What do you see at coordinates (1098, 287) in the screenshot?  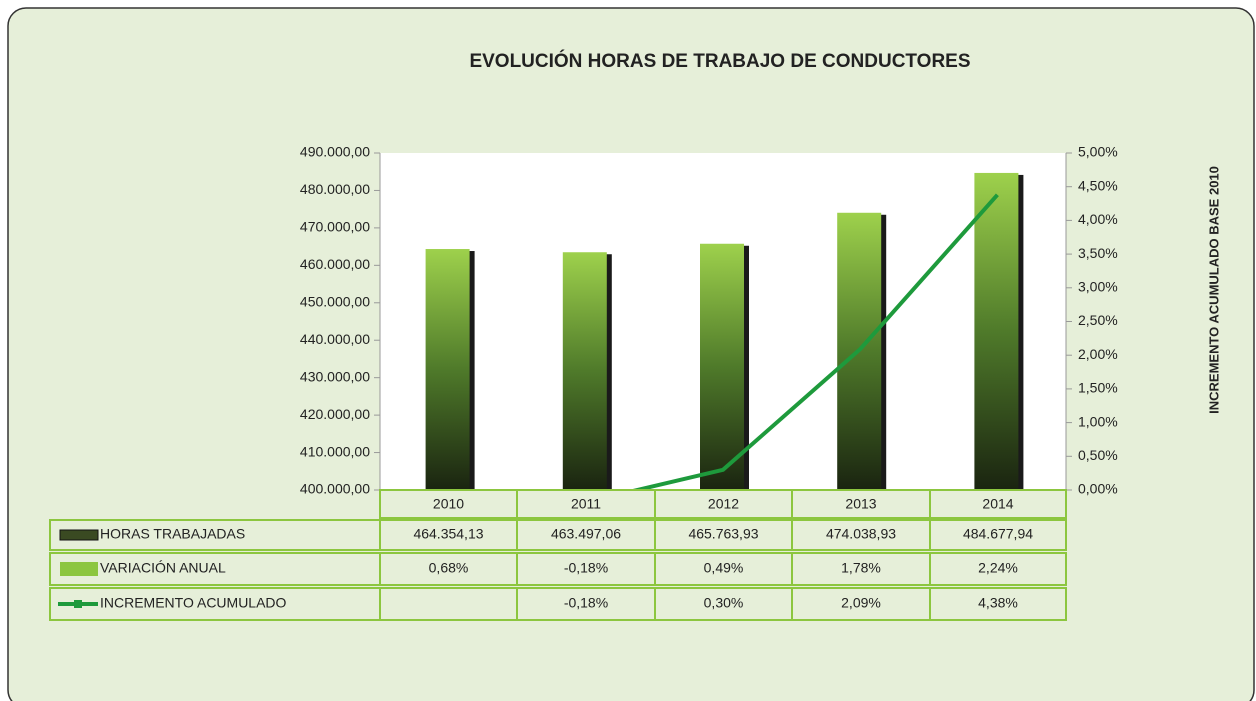 I see `y2-tick-label: 3,00%` at bounding box center [1098, 287].